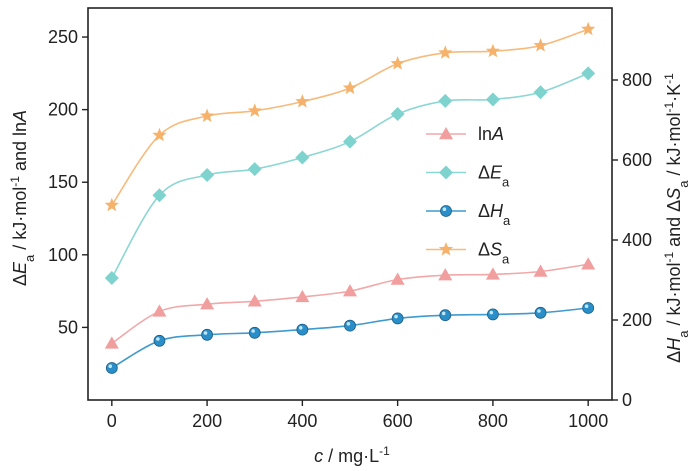 The image size is (700, 471). Describe the element at coordinates (494, 176) in the screenshot. I see `legend-label-Ea: ΔEa` at that location.